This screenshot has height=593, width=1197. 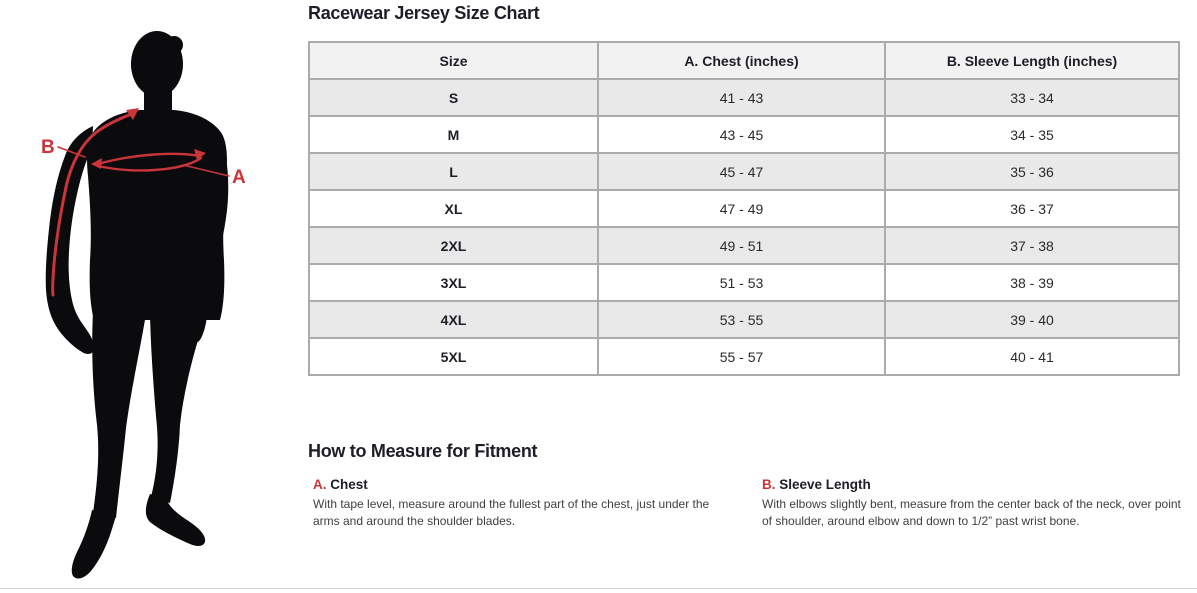 I want to click on sleeve-value: 38 - 39, so click(x=1032, y=282).